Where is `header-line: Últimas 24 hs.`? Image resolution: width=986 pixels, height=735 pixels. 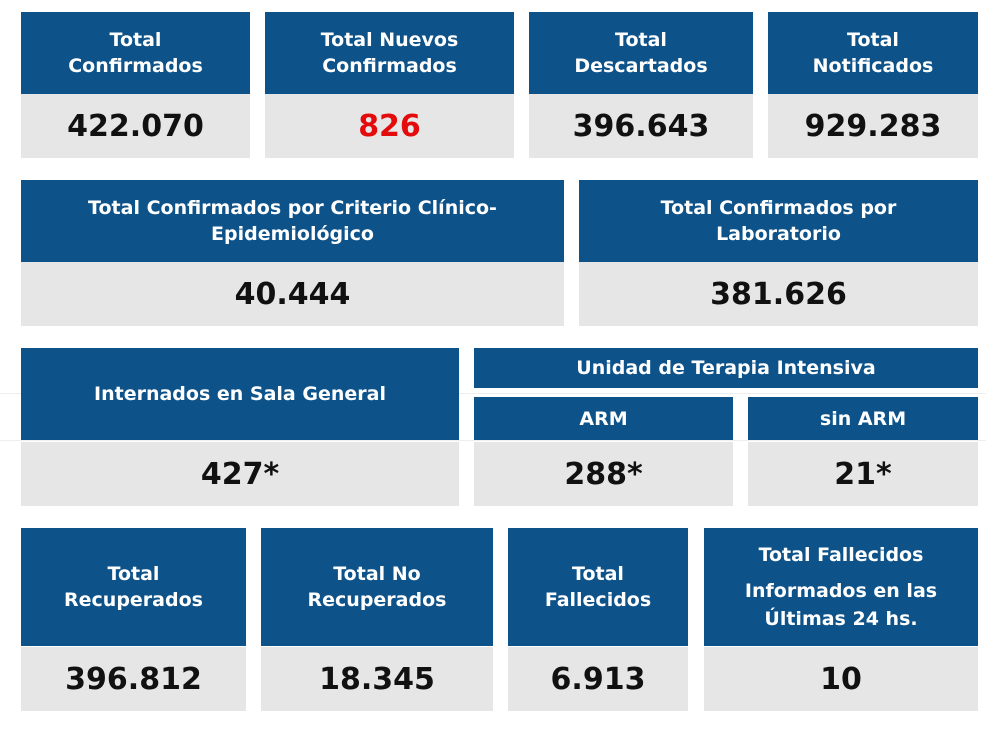
header-line: Últimas 24 hs. is located at coordinates (841, 619).